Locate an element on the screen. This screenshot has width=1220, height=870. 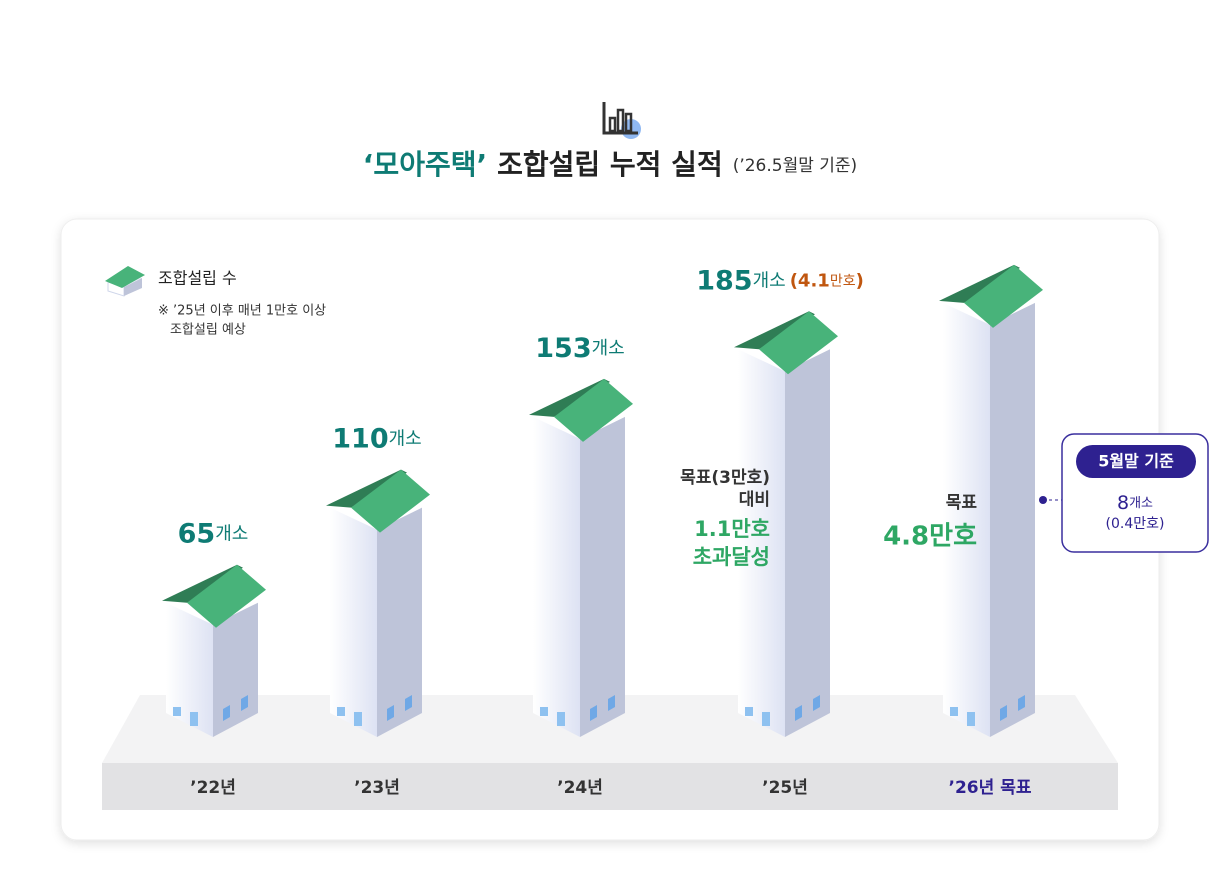
x-tick-label: ’22년 is located at coordinates (213, 788).